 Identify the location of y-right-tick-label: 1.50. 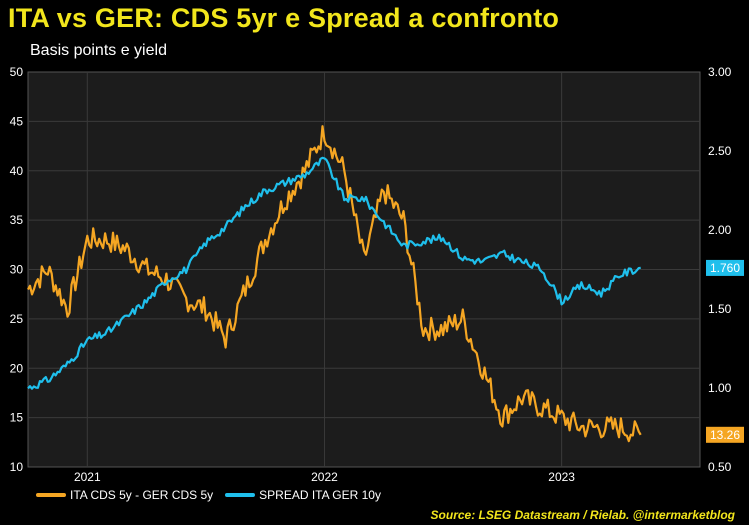
(720, 309).